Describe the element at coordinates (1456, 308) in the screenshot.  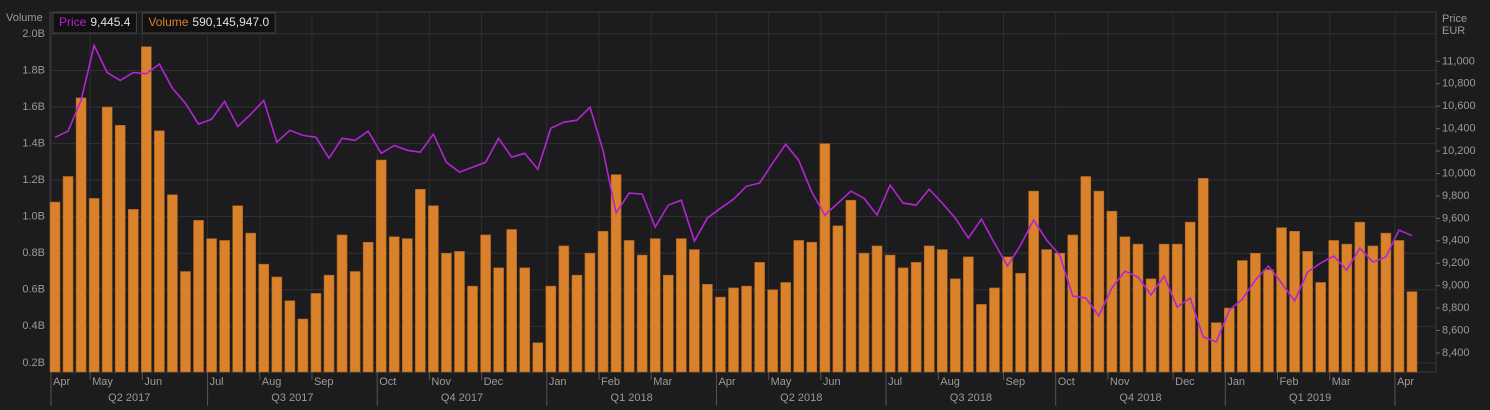
I see `y2-tick-label: 8,800` at that location.